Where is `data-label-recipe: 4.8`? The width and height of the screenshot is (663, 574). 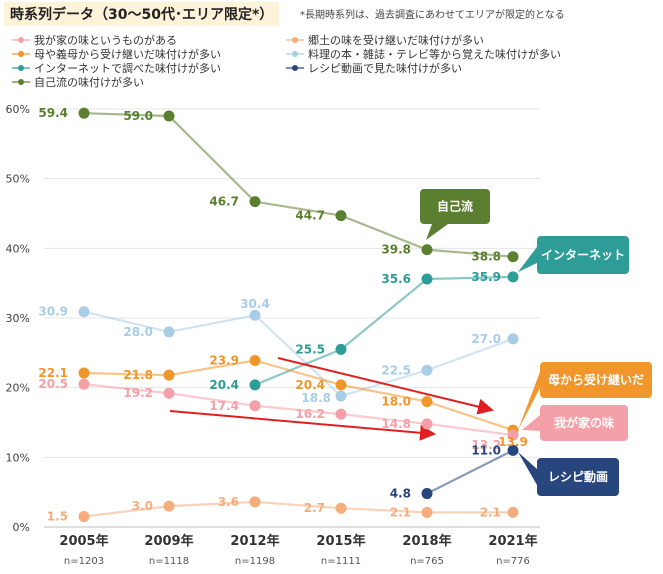
data-label-recipe: 4.8 is located at coordinates (400, 494).